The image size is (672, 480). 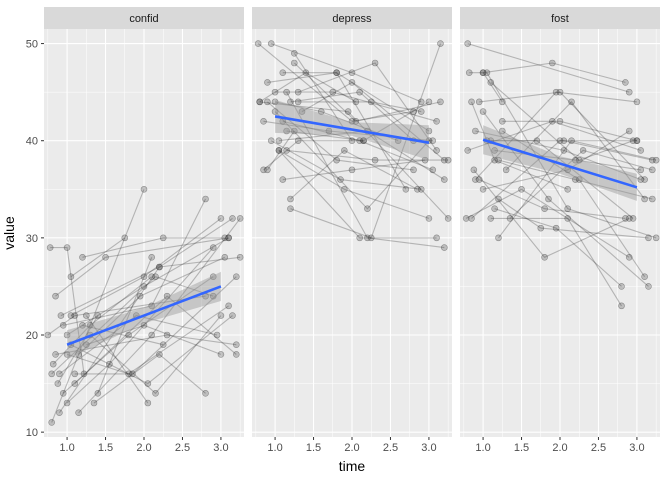 I want to click on y-tick-label: 10, so click(x=32, y=433).